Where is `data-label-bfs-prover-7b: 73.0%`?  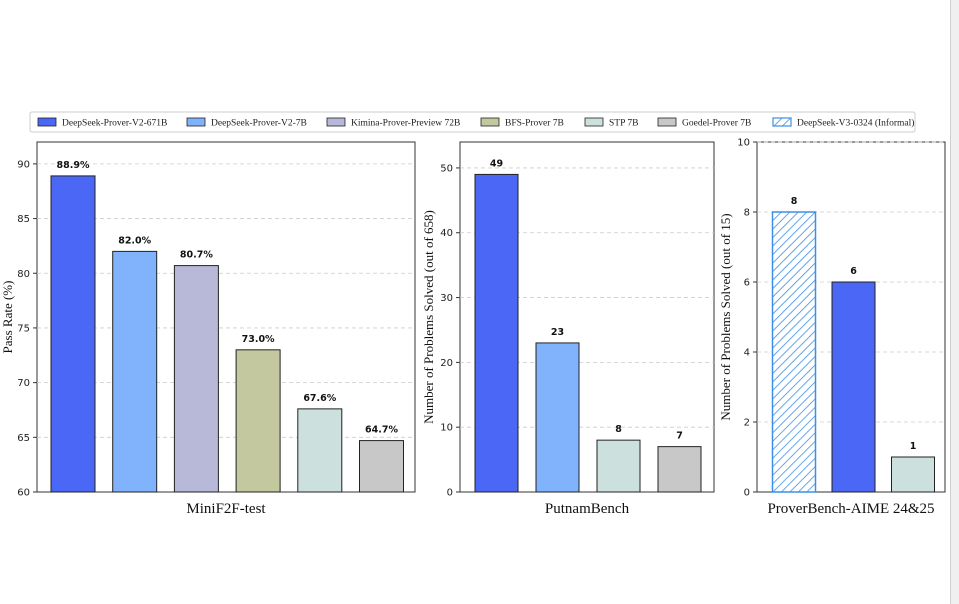
data-label-bfs-prover-7b: 73.0% is located at coordinates (258, 339).